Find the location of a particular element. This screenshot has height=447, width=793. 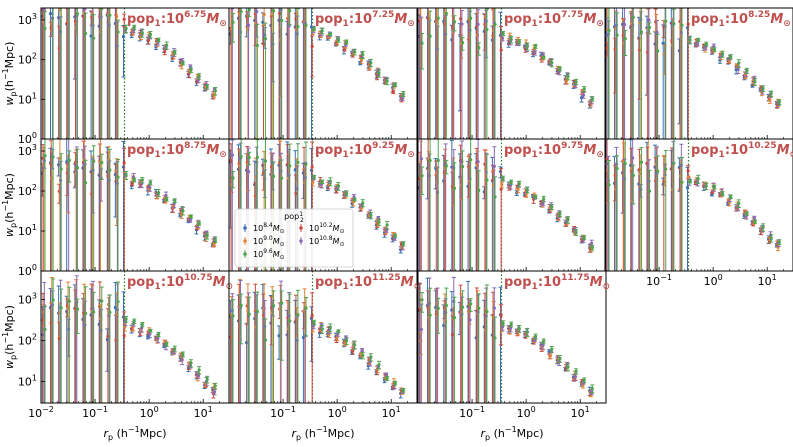

panel-title: pop1:108.75M⊙ is located at coordinates (177, 150).